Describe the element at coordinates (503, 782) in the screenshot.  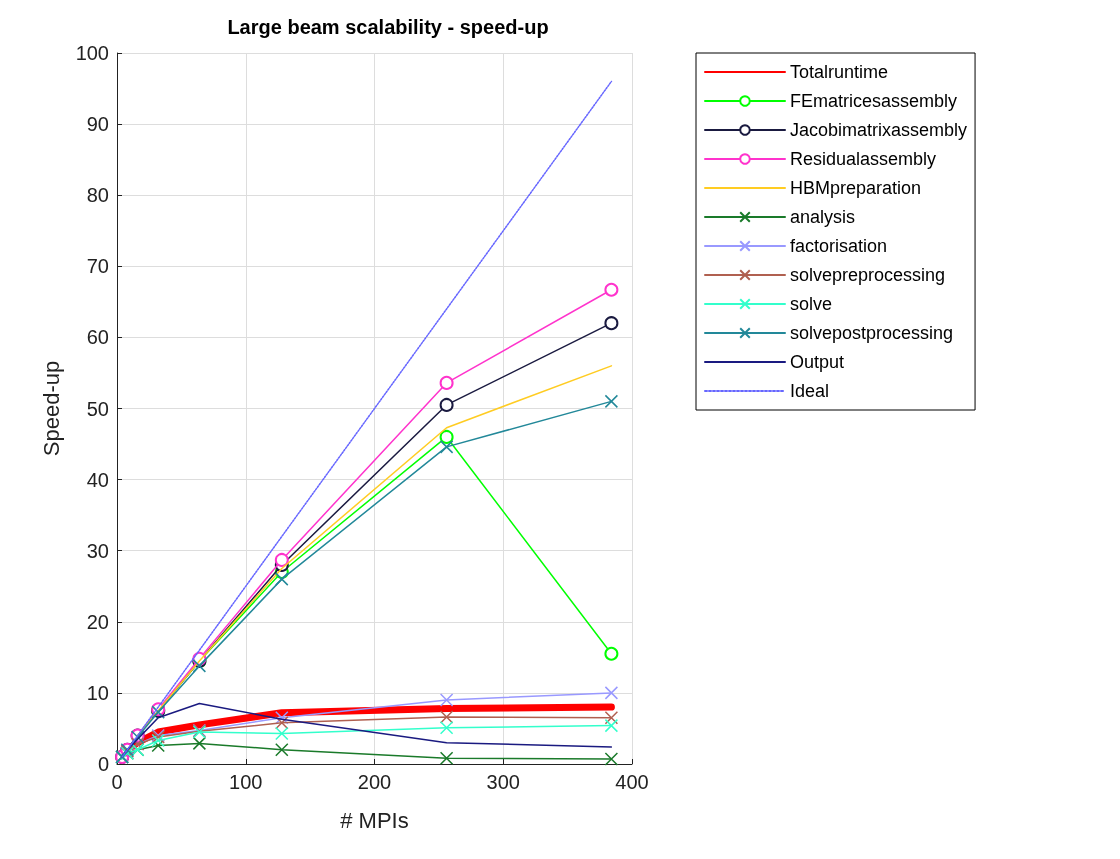
I see `x-tick-label: 300` at that location.